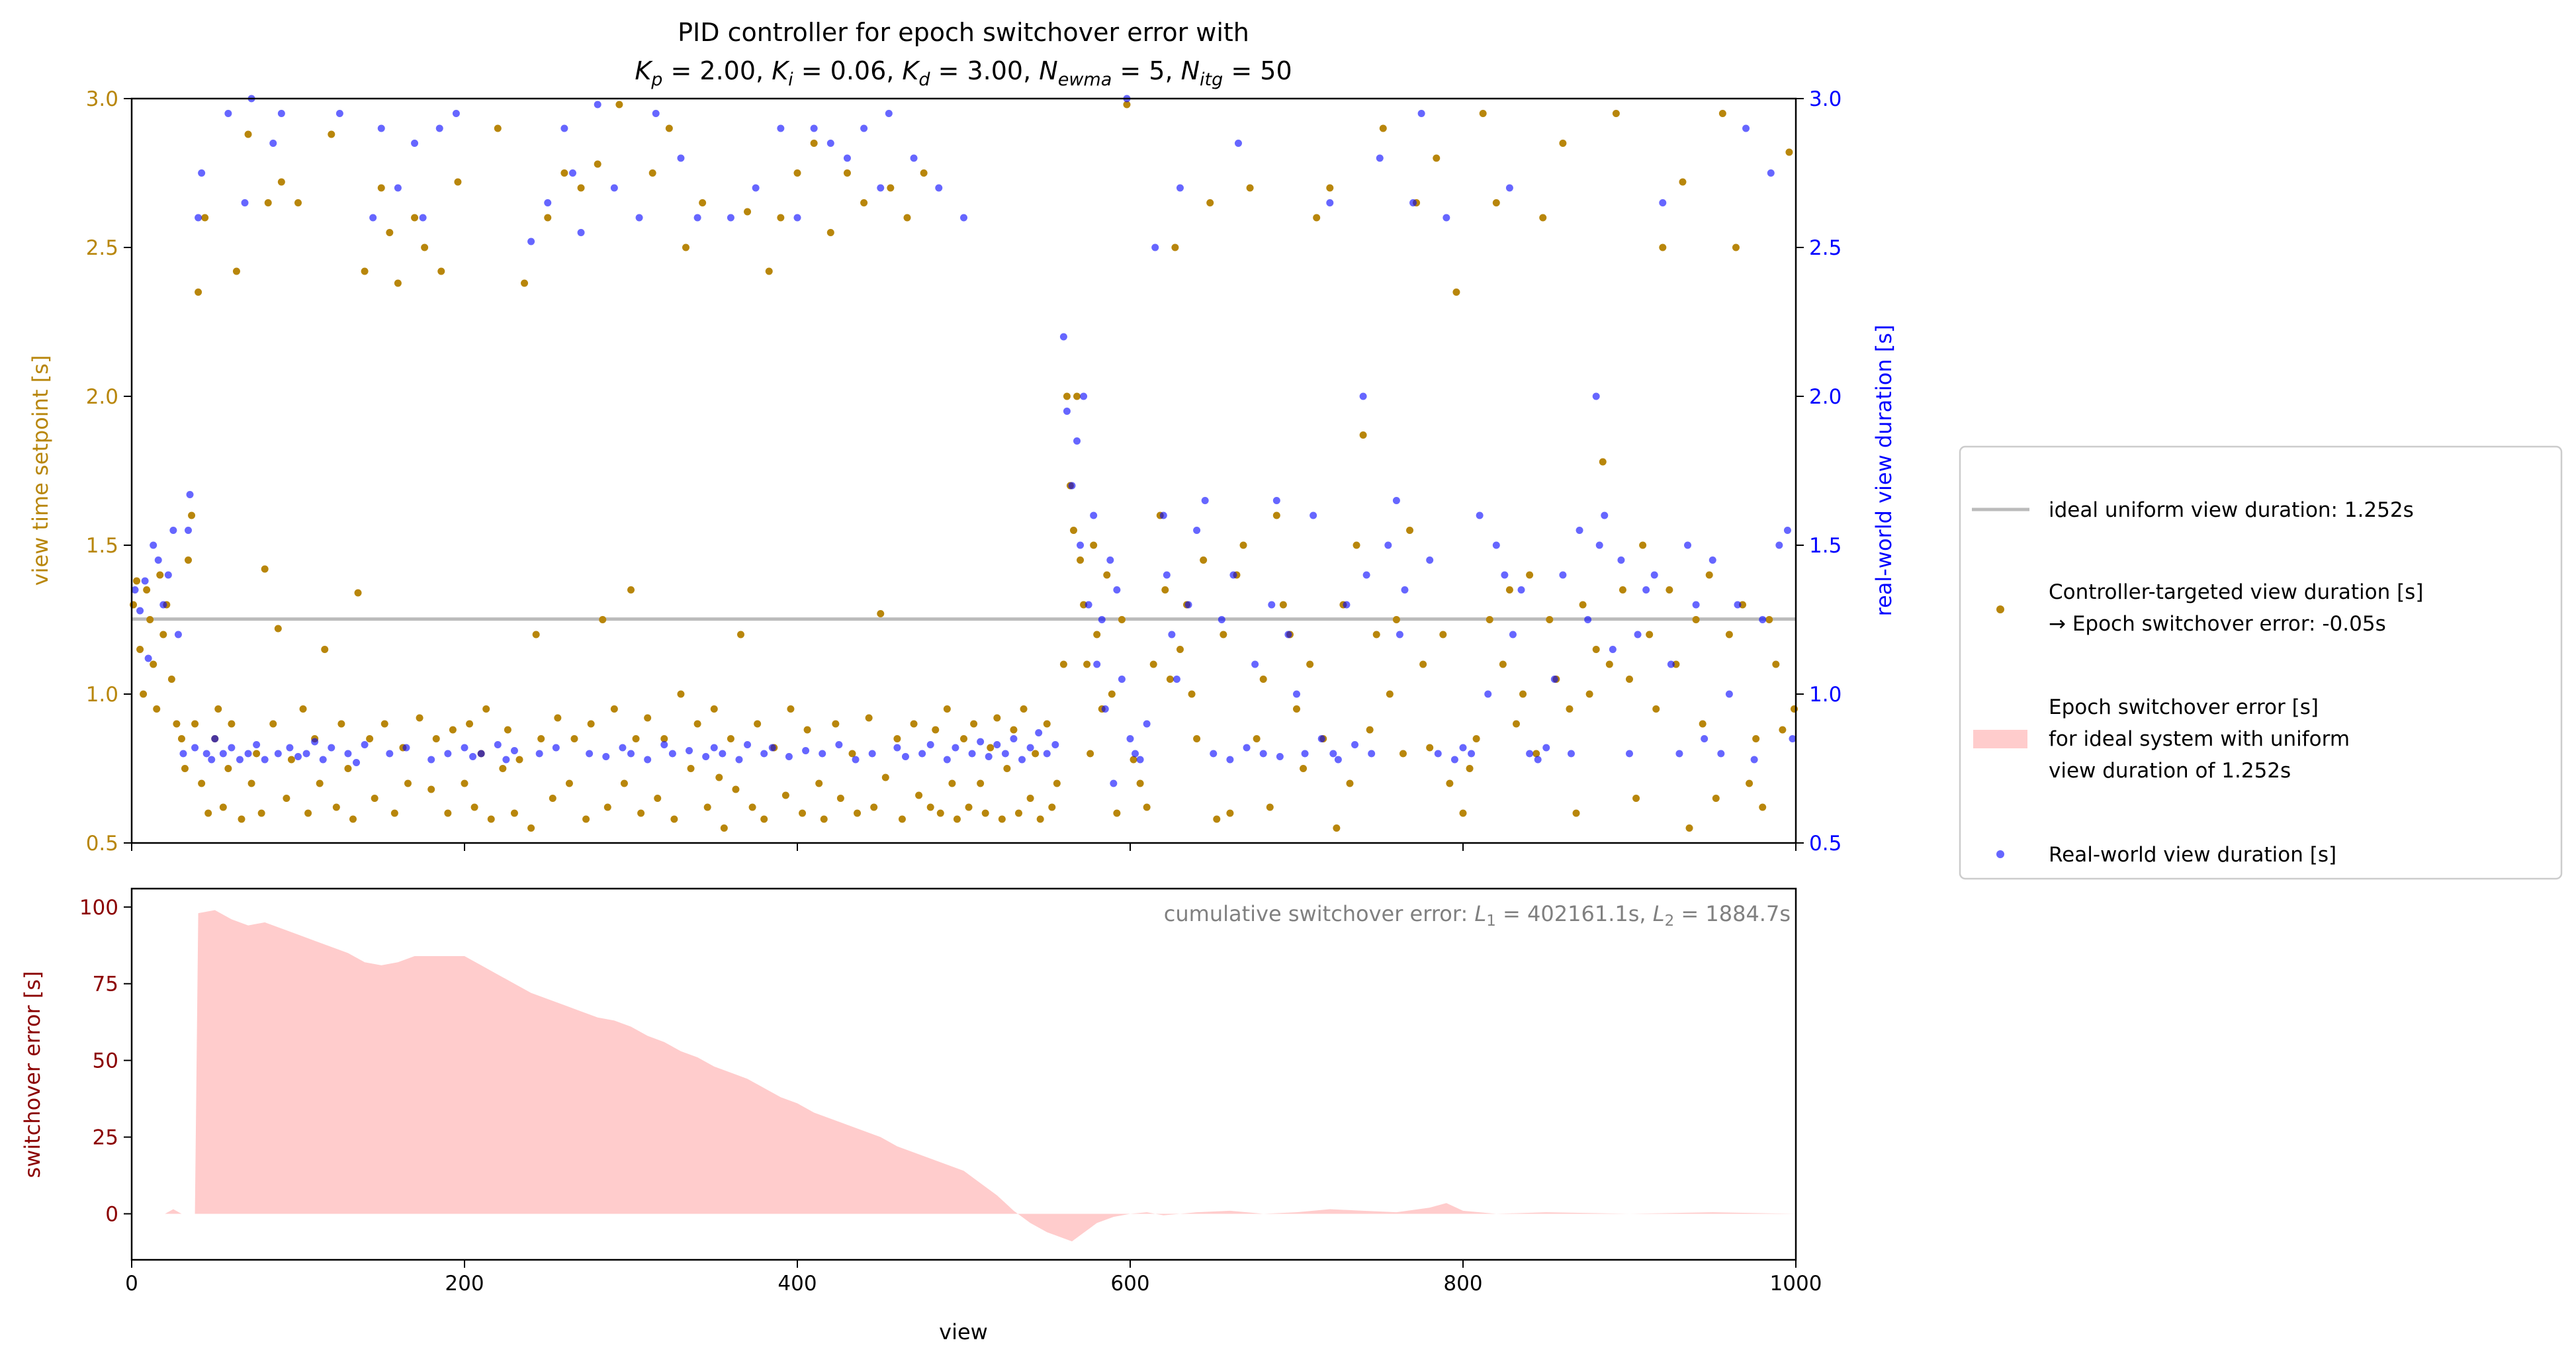 This screenshot has width=2576, height=1367. I want to click on right-y-label: real-world view duration [s], so click(1883, 471).